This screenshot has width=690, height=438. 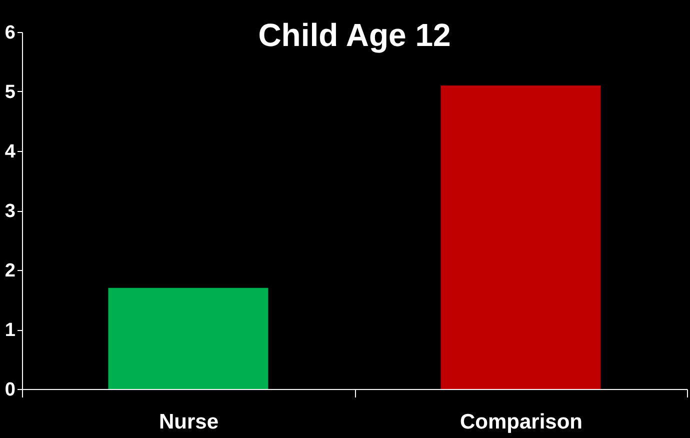 I want to click on x-tick-label: Nurse, so click(x=188, y=422).